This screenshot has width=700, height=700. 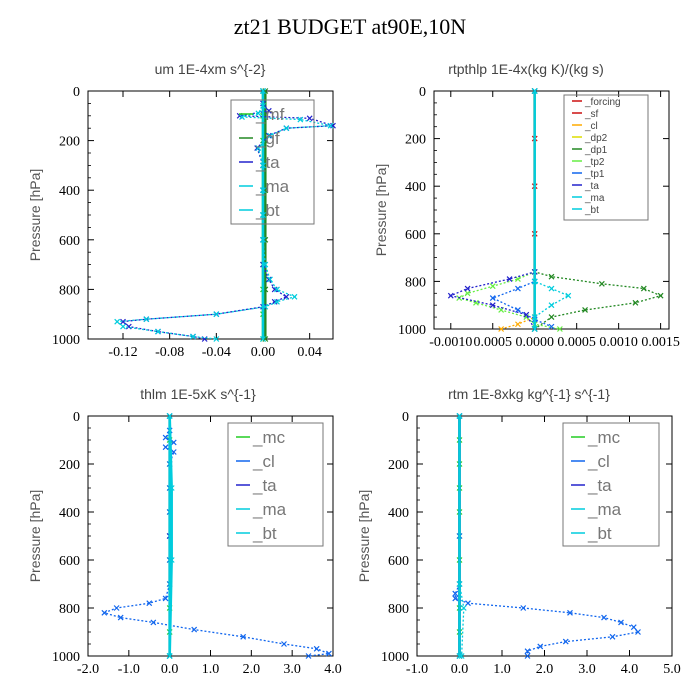 What do you see at coordinates (591, 114) in the screenshot?
I see `legend-entry: _sf` at bounding box center [591, 114].